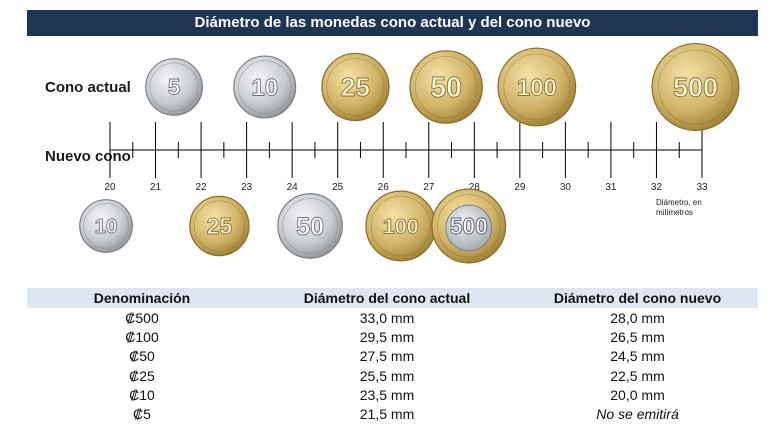 This screenshot has height=445, width=777. I want to click on cell-denomination: ₡5, so click(142, 413).